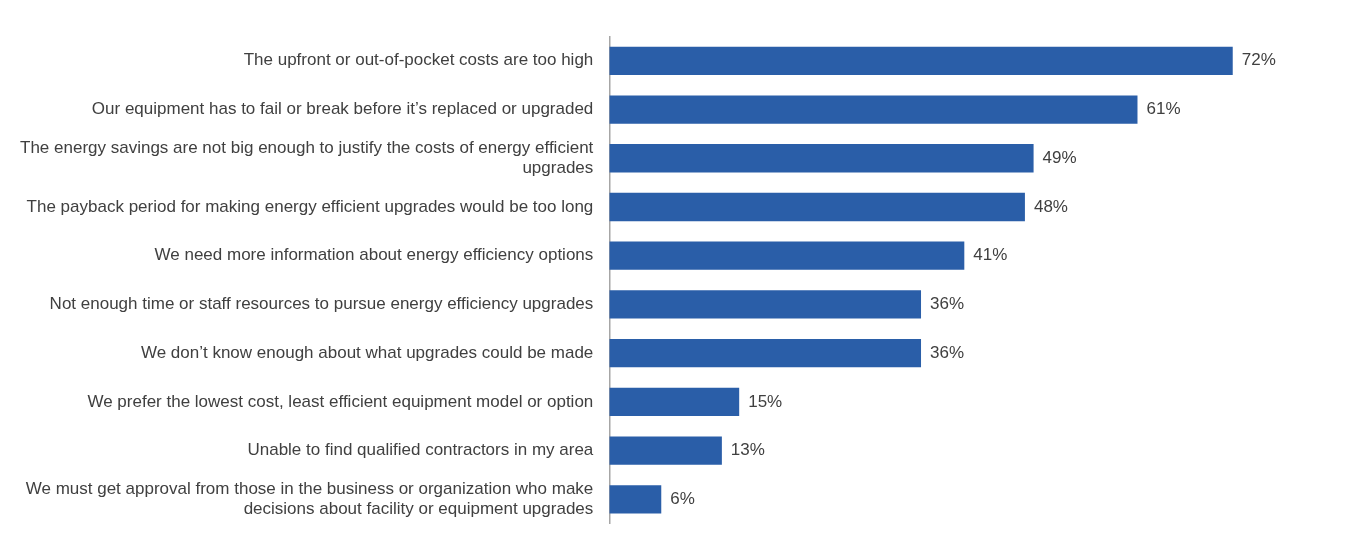 This screenshot has width=1360, height=550. What do you see at coordinates (374, 255) in the screenshot?
I see `y-tick-label: We need more information about energy efficiency options` at bounding box center [374, 255].